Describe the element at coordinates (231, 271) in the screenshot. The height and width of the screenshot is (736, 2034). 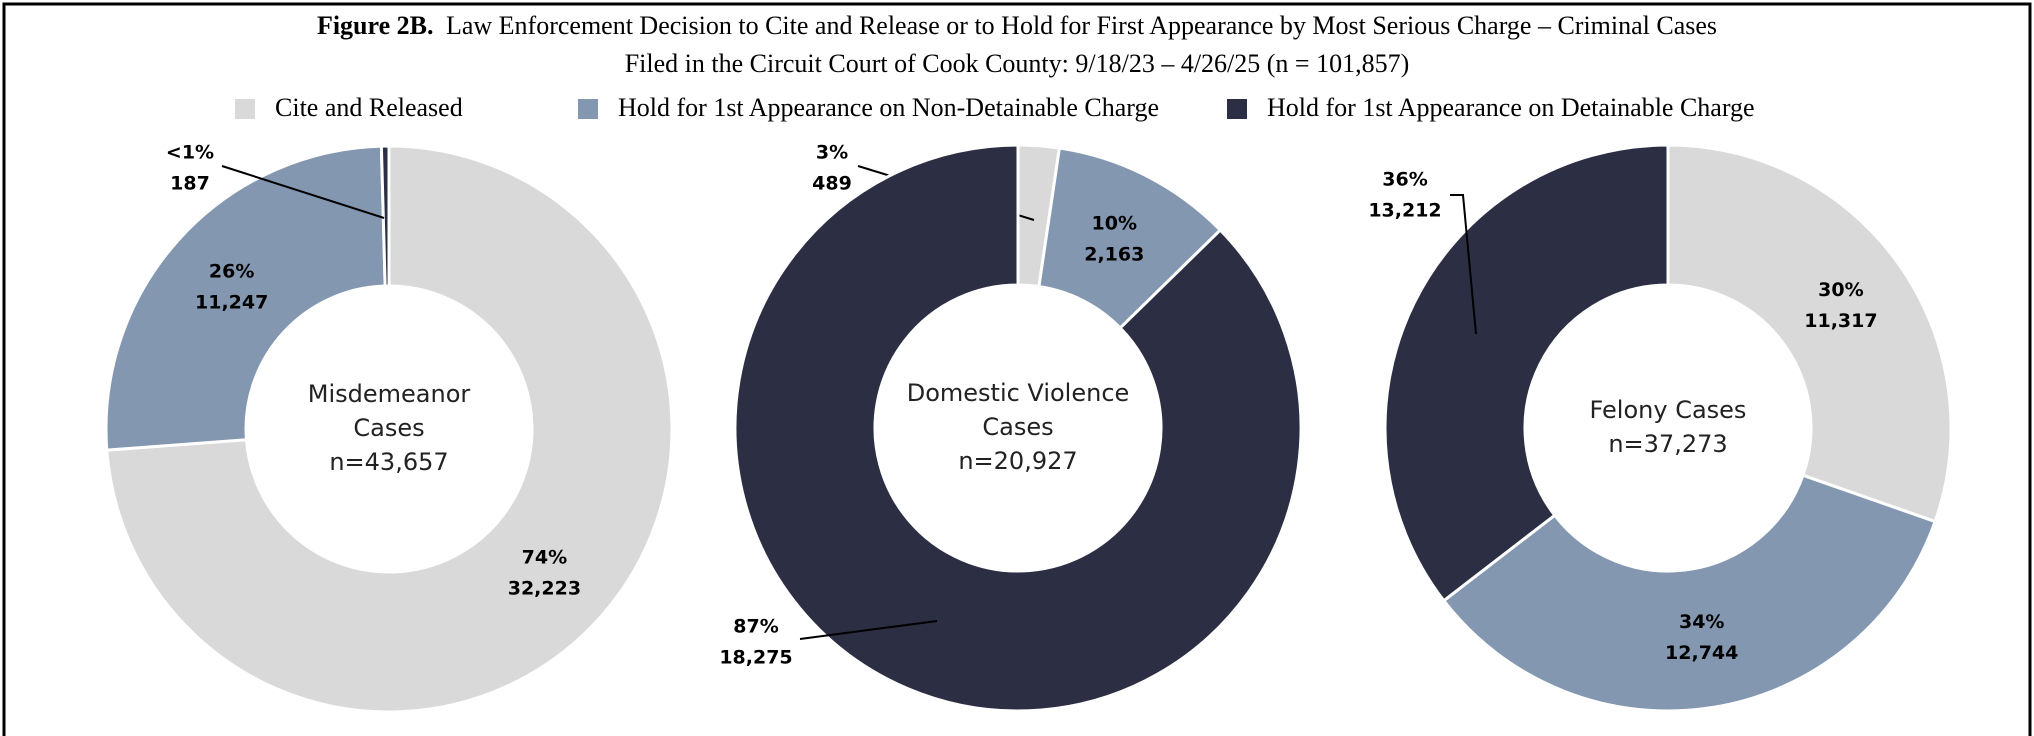
I see `percent-label: 26%` at that location.